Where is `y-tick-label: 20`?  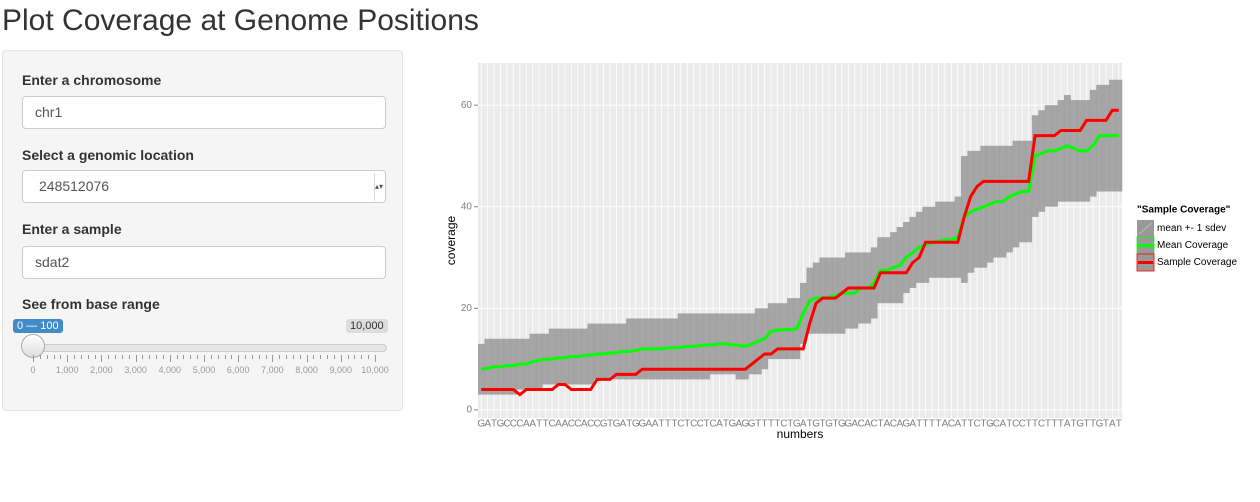 y-tick-label: 20 is located at coordinates (467, 308).